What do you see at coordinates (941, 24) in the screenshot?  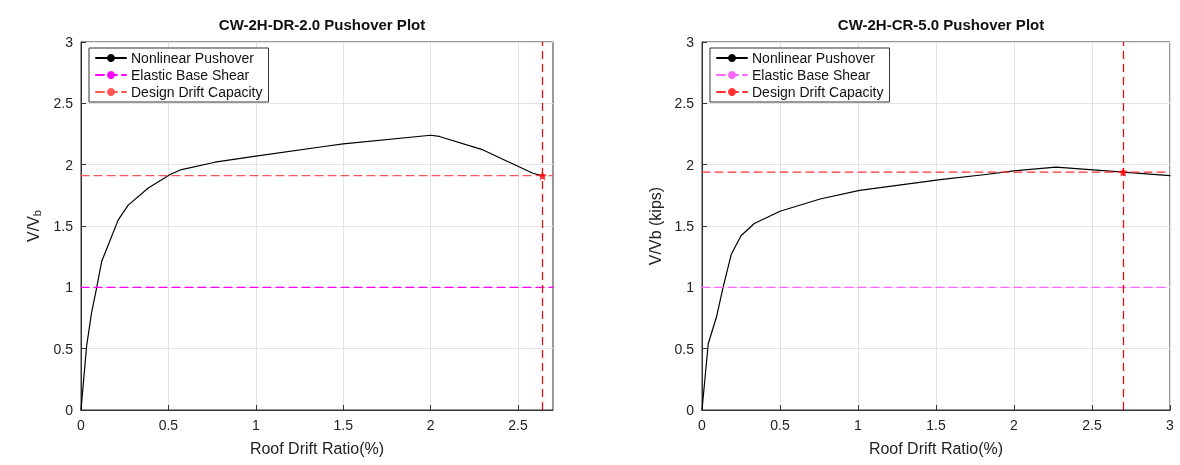 I see `chart-title: CW-2H-CR-5.0 Pushover Plot` at bounding box center [941, 24].